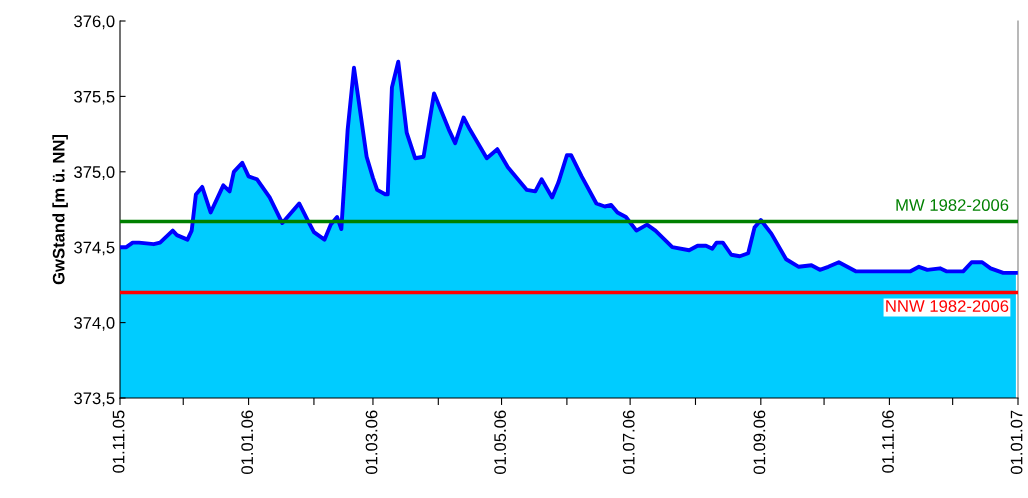  What do you see at coordinates (94, 173) in the screenshot?
I see `y-tick-label: 375,0` at bounding box center [94, 173].